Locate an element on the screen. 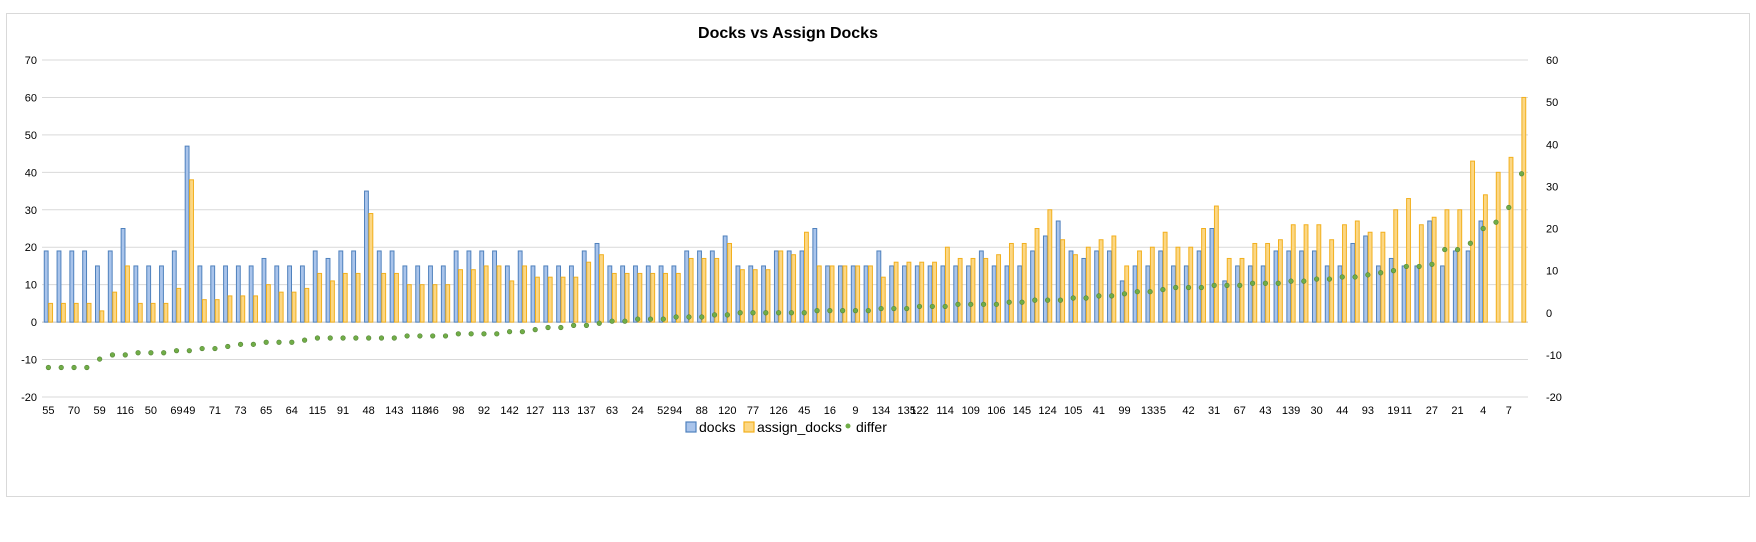 The image size is (1756, 542). x-tick-label: 145 is located at coordinates (1022, 411).